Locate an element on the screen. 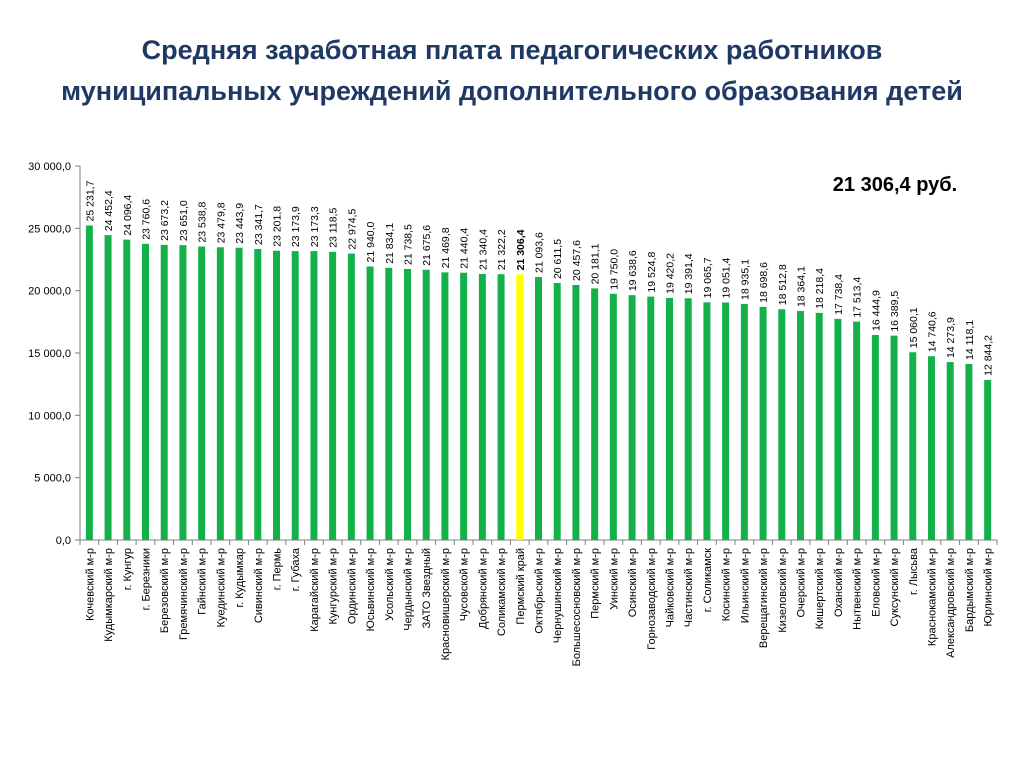 The width and height of the screenshot is (1024, 768). category-label: Чердынский м-р is located at coordinates (409, 589).